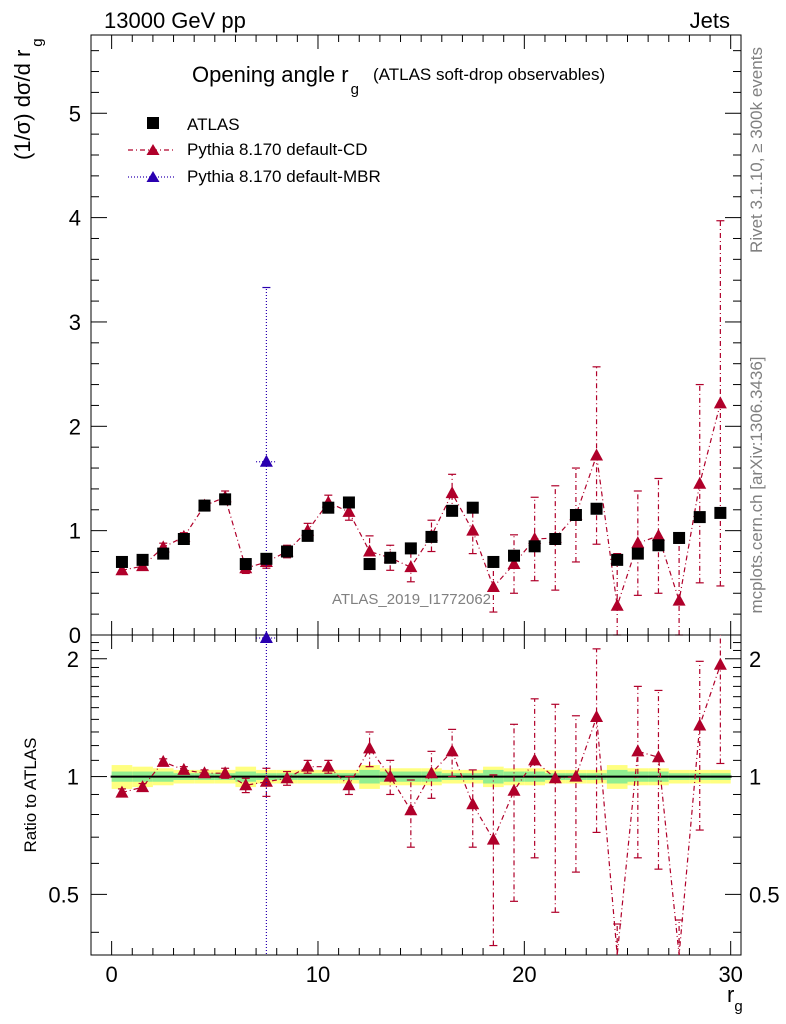 This screenshot has width=786, height=1024. Describe the element at coordinates (755, 777) in the screenshot. I see `ratio-ytick-label-right: 1` at that location.